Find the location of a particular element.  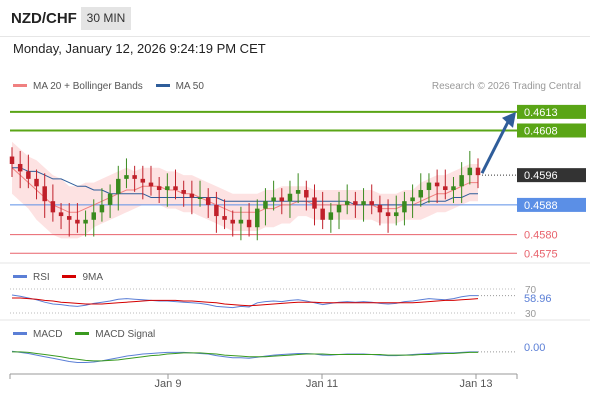

level-label-0.4575: 0.4575 is located at coordinates (541, 254).